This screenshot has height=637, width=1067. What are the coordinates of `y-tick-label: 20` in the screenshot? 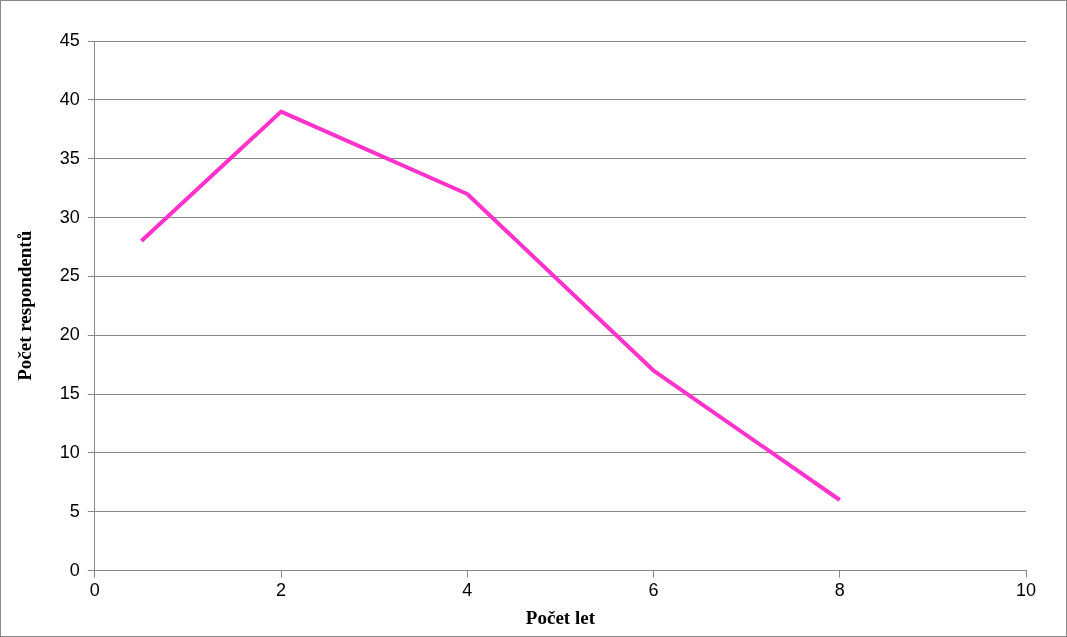 It's located at (69, 334).